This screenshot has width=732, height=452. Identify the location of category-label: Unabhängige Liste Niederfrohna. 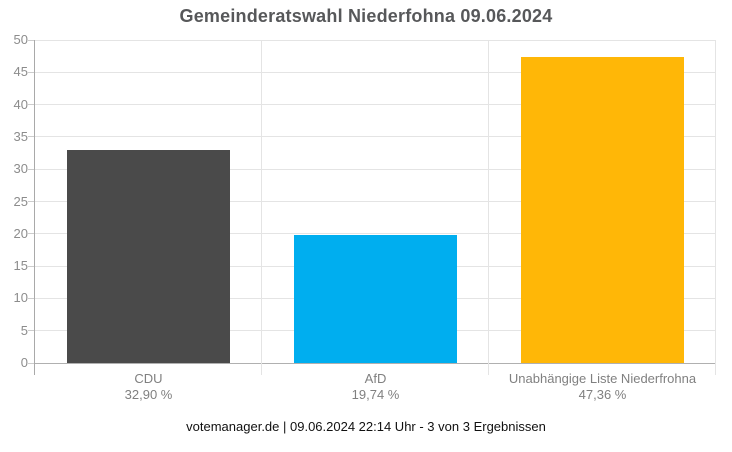
(602, 378).